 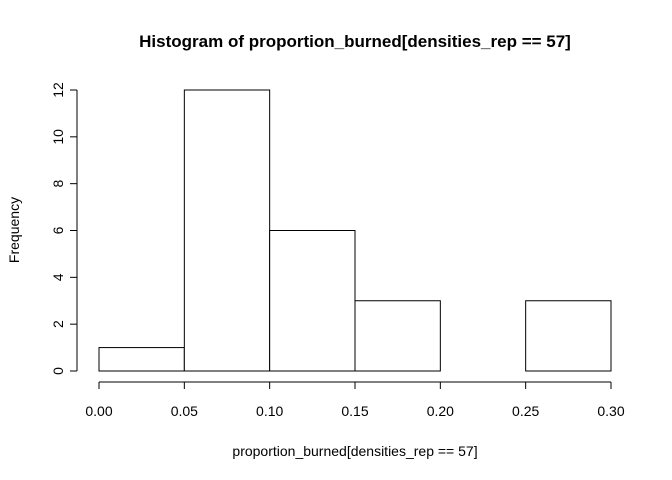 What do you see at coordinates (610, 411) in the screenshot?
I see `x-tick-label: 0.30` at bounding box center [610, 411].